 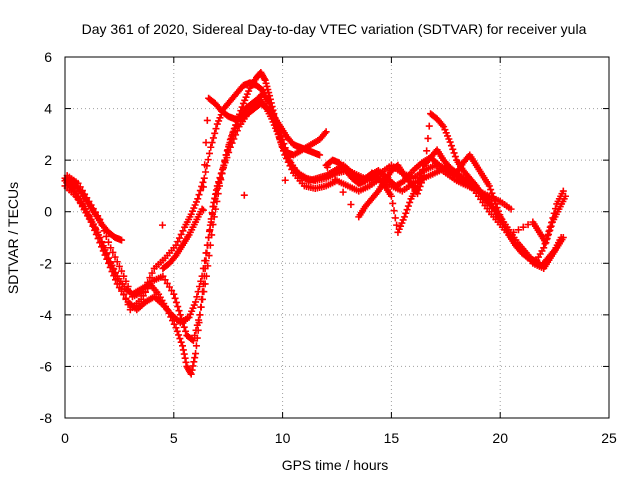 What do you see at coordinates (46, 418) in the screenshot?
I see `y-tick-label: -8` at bounding box center [46, 418].